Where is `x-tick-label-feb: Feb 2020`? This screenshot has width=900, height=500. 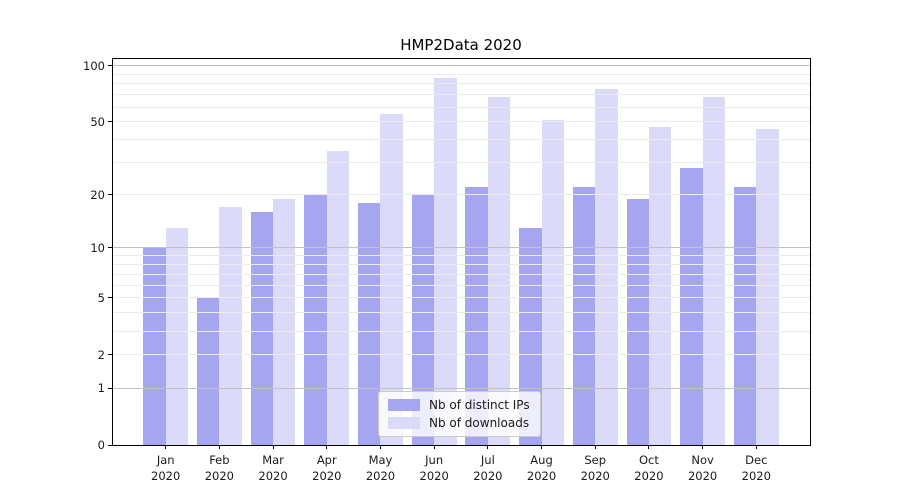
x-tick-label-feb: Feb 2020 is located at coordinates (219, 468).